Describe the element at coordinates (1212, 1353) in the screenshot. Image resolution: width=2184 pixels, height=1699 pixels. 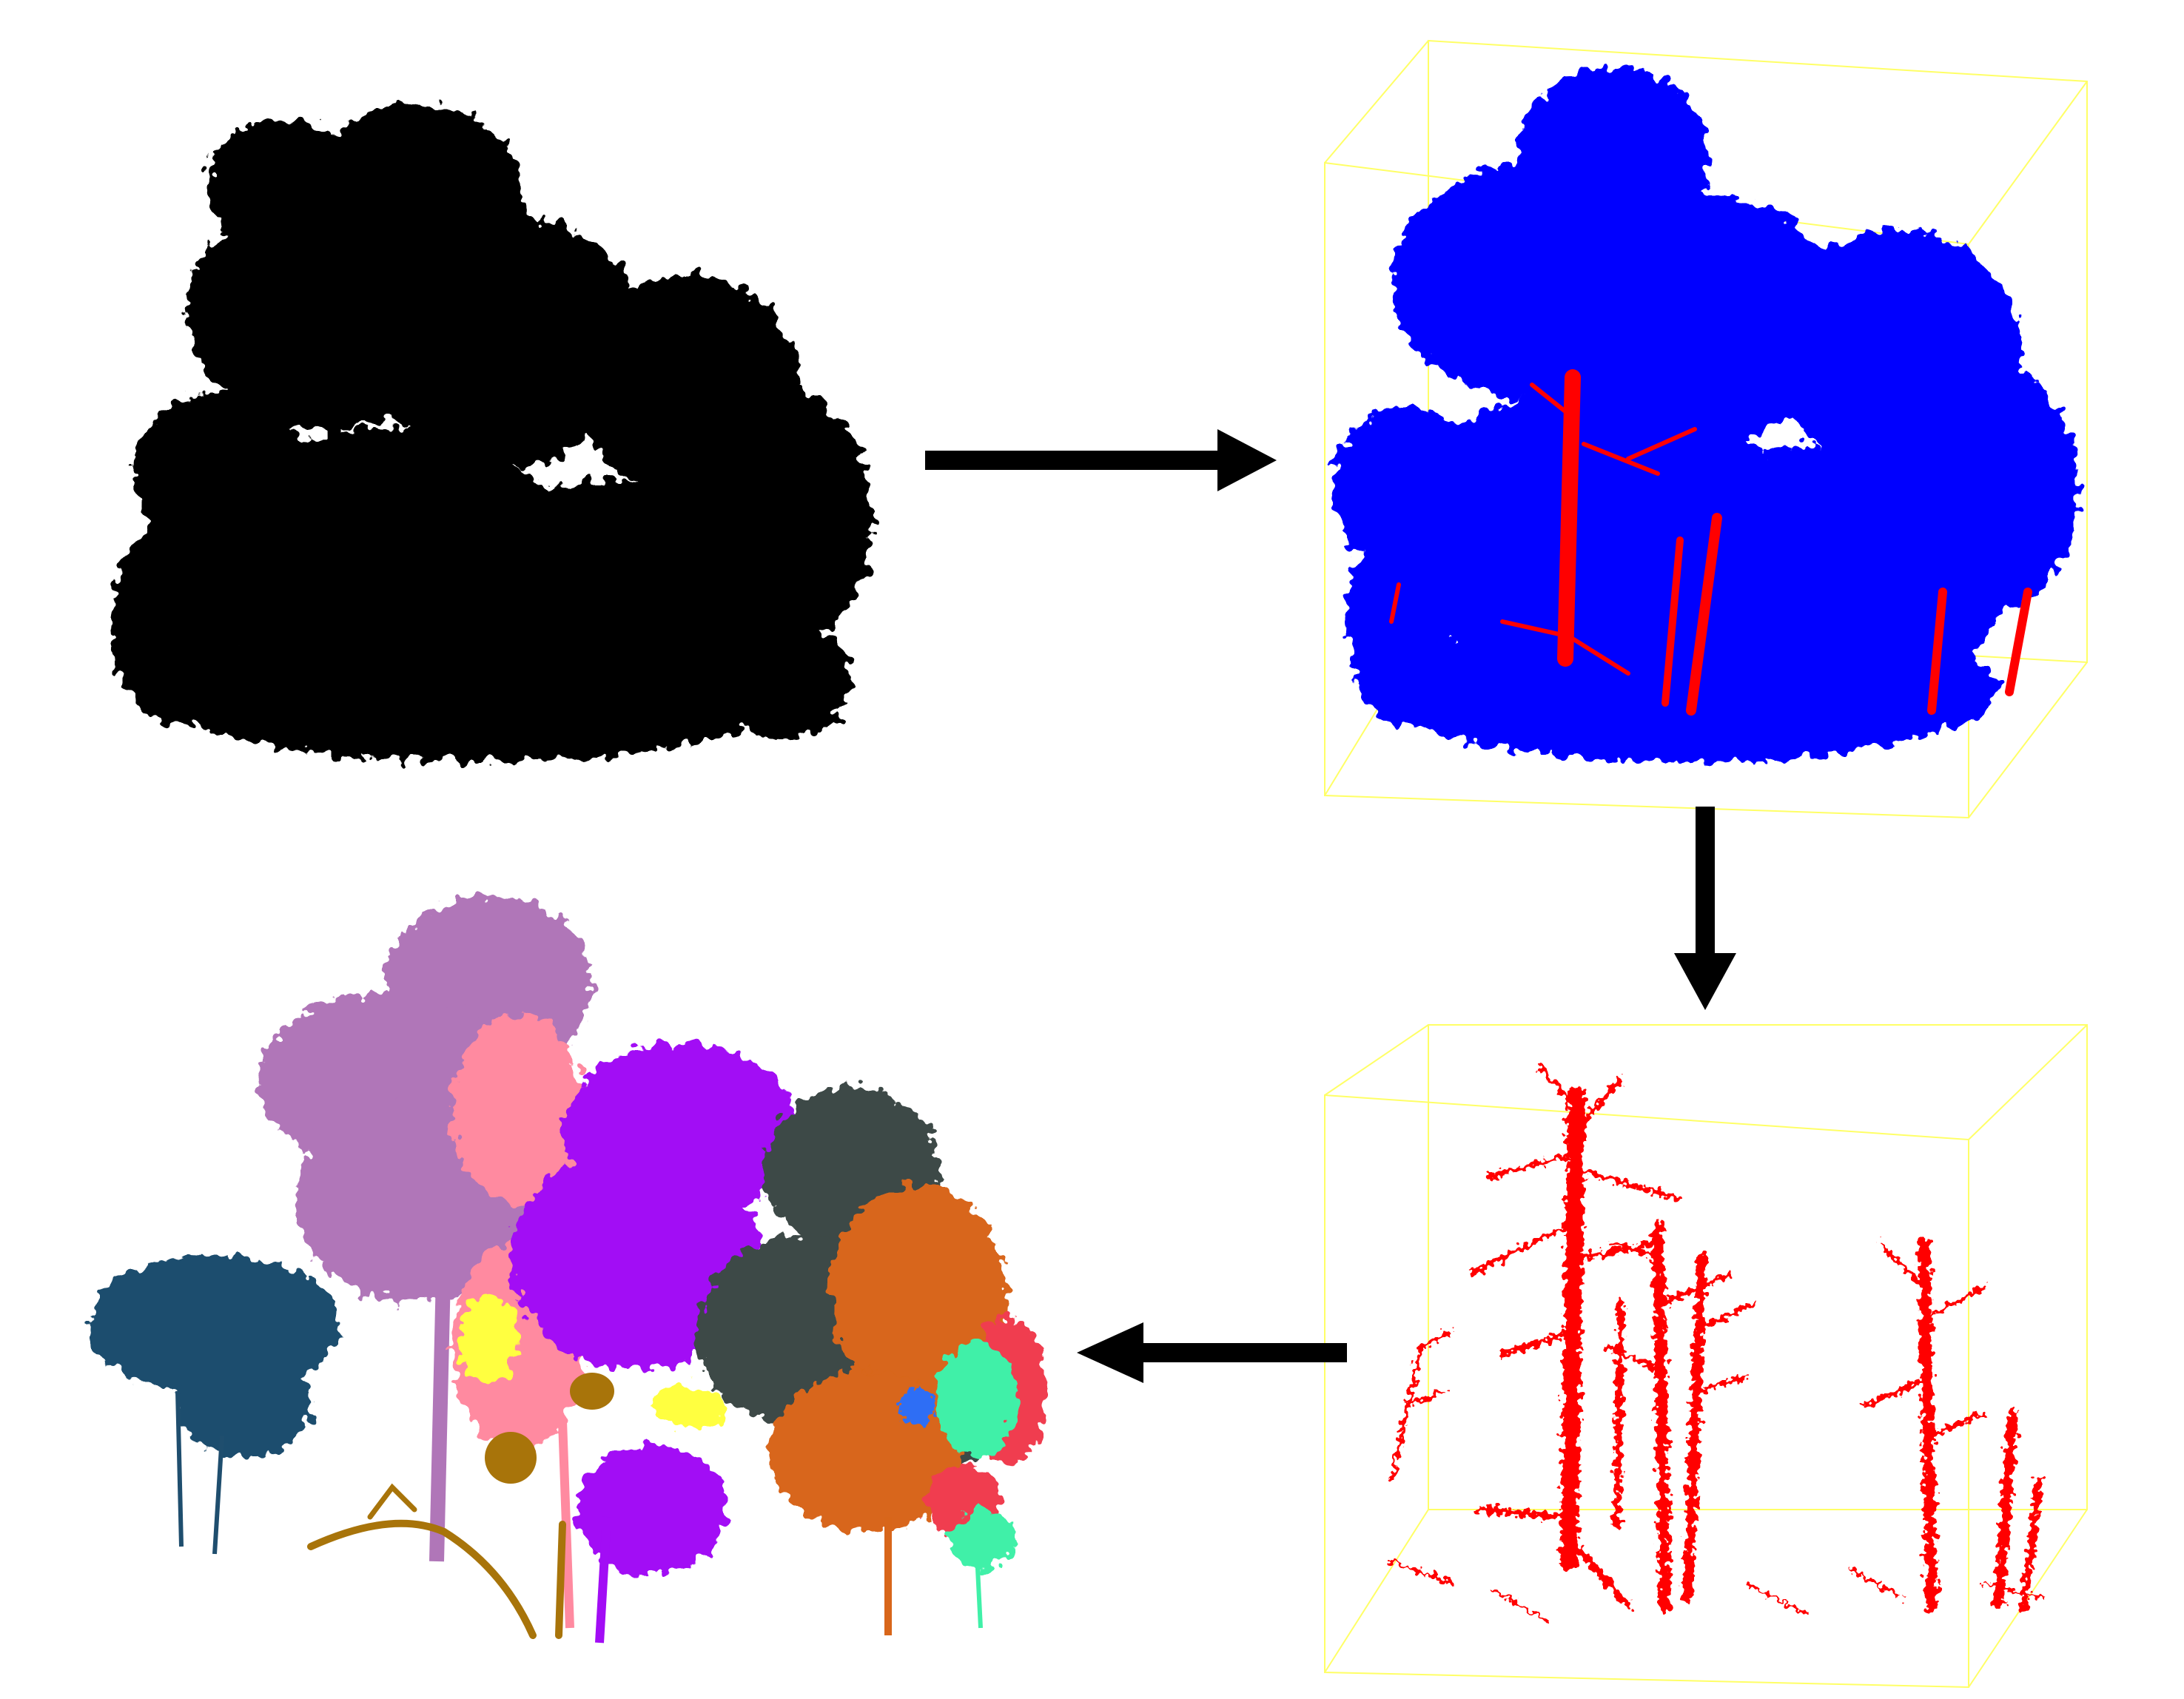
I see `arrow-left` at that location.